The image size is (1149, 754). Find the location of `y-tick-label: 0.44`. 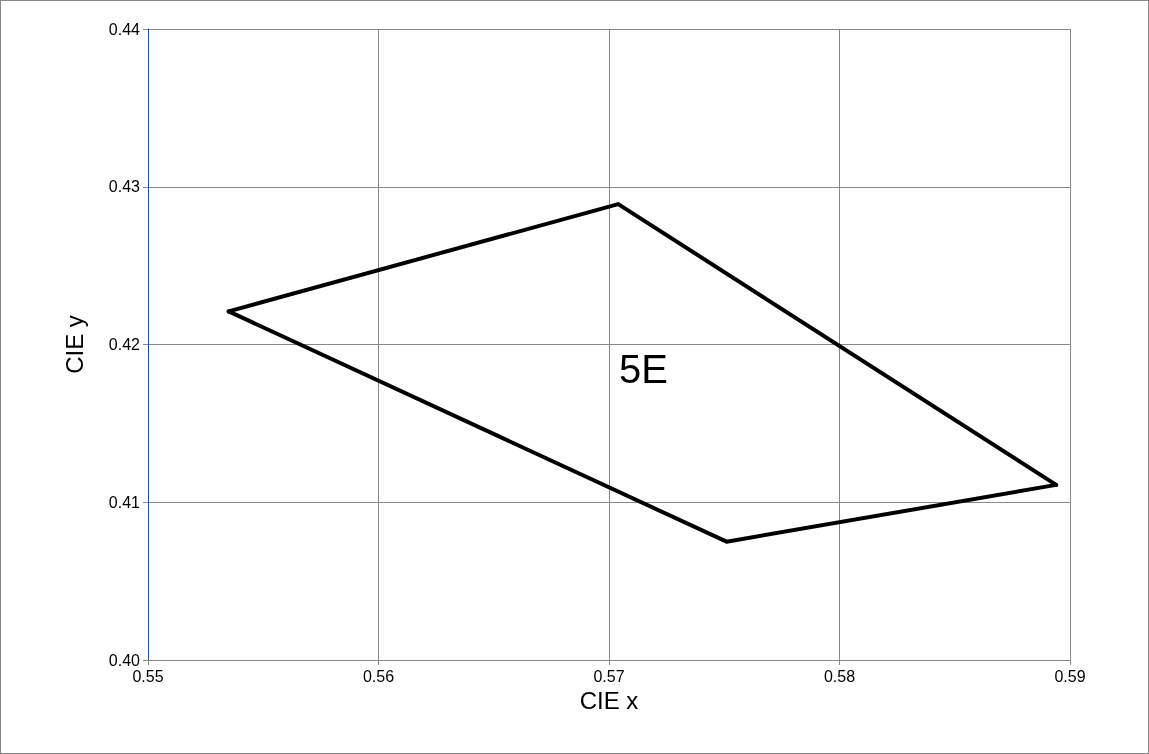

y-tick-label: 0.44 is located at coordinates (124, 29).